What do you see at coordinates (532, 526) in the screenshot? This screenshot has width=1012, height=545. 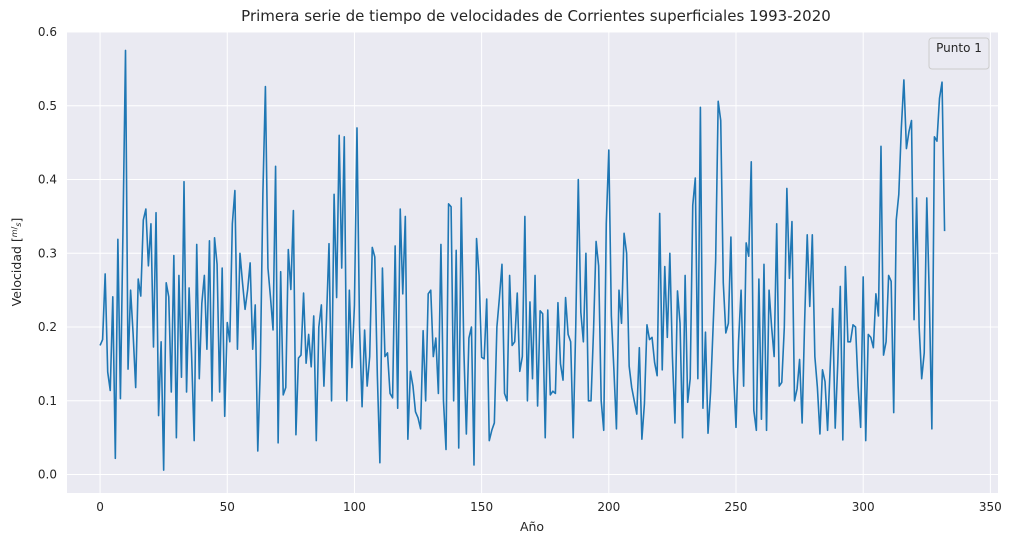 I see `x-axis-label: Año` at bounding box center [532, 526].